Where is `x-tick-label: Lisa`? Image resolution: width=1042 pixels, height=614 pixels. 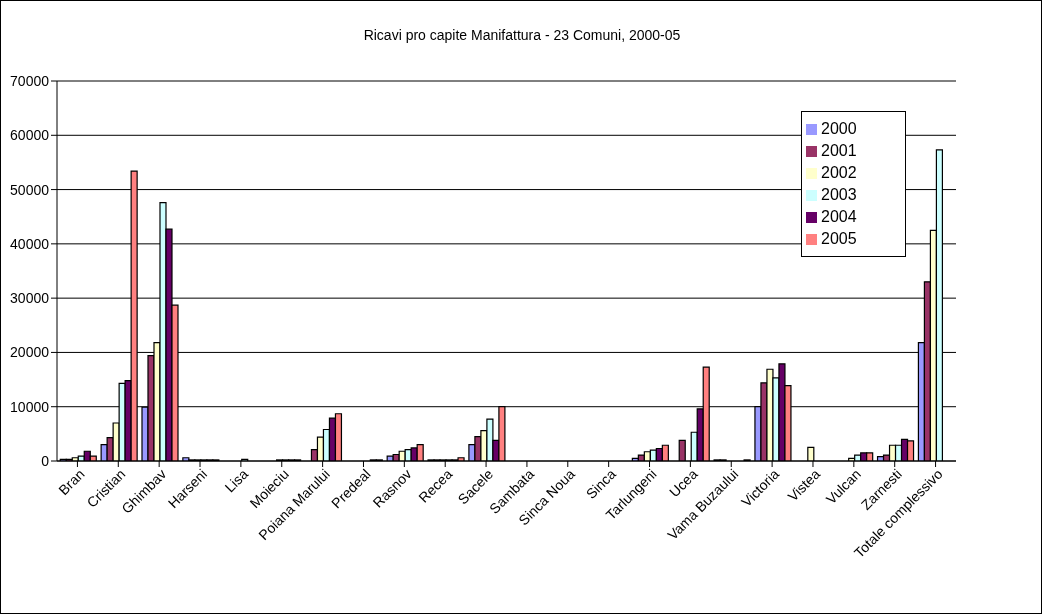 x-tick-label: Lisa is located at coordinates (236, 480).